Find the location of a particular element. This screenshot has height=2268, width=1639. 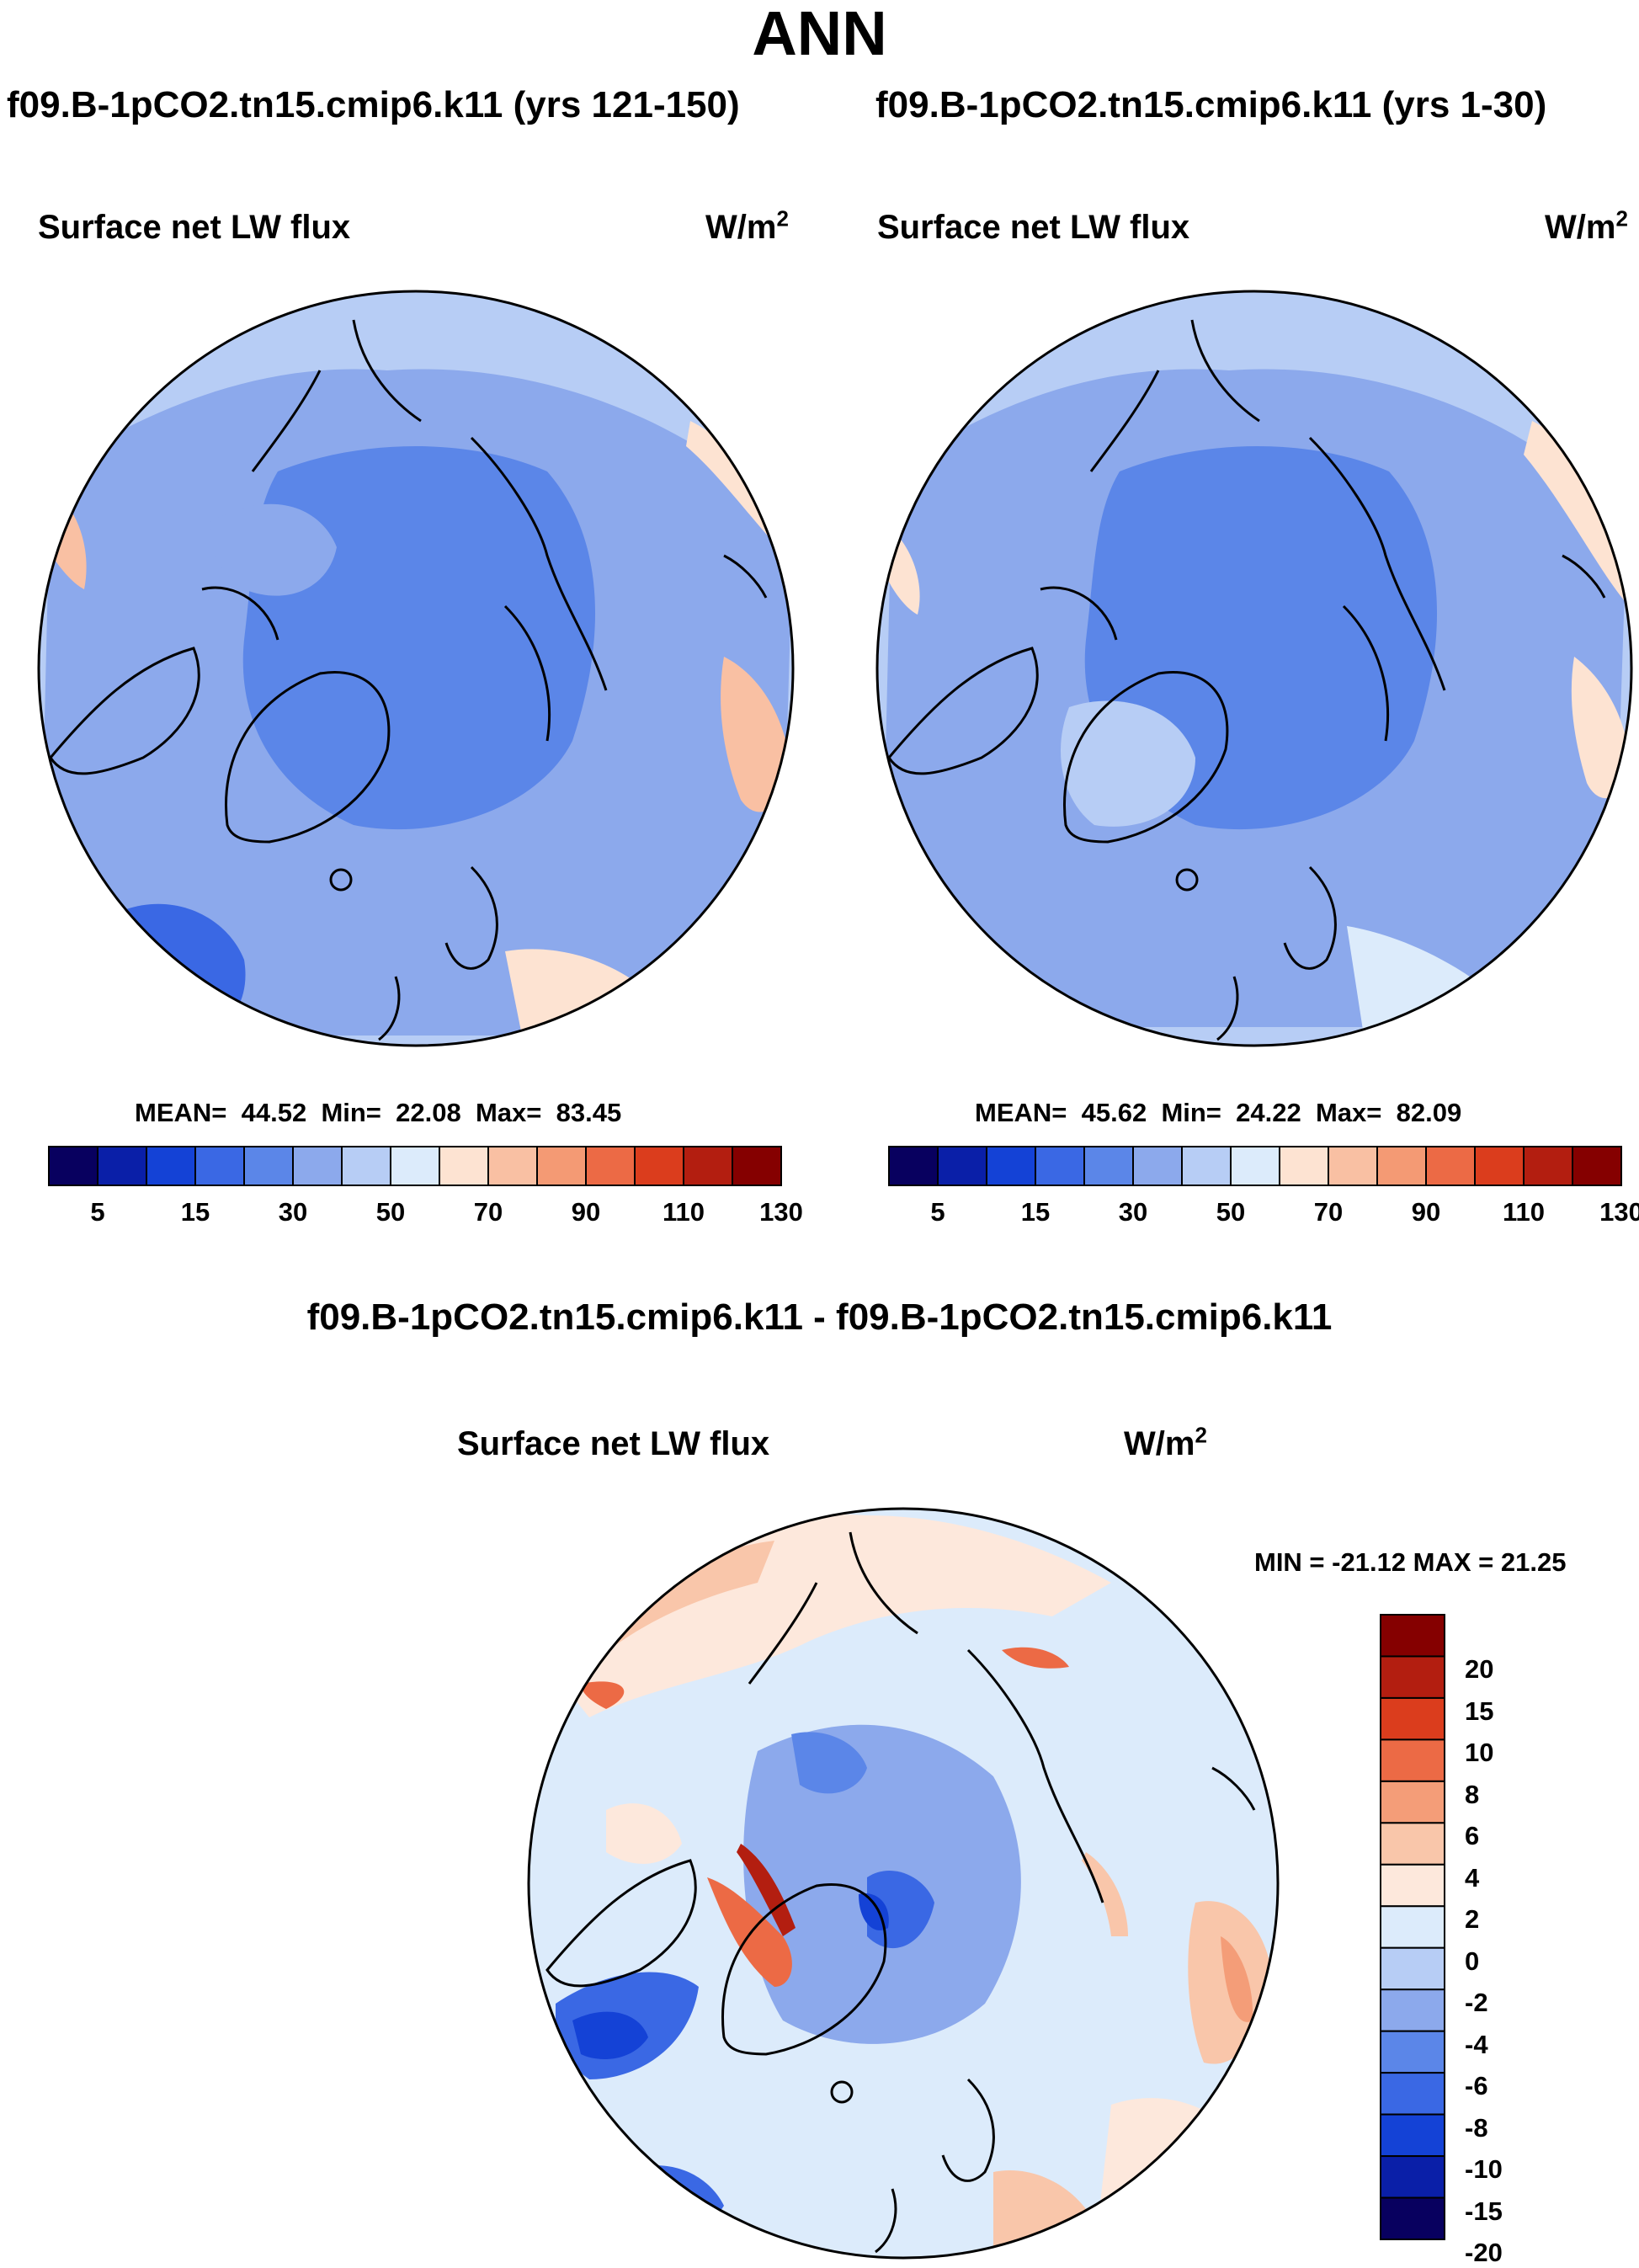

colorbar-tick-label: 0 is located at coordinates (1472, 1961).